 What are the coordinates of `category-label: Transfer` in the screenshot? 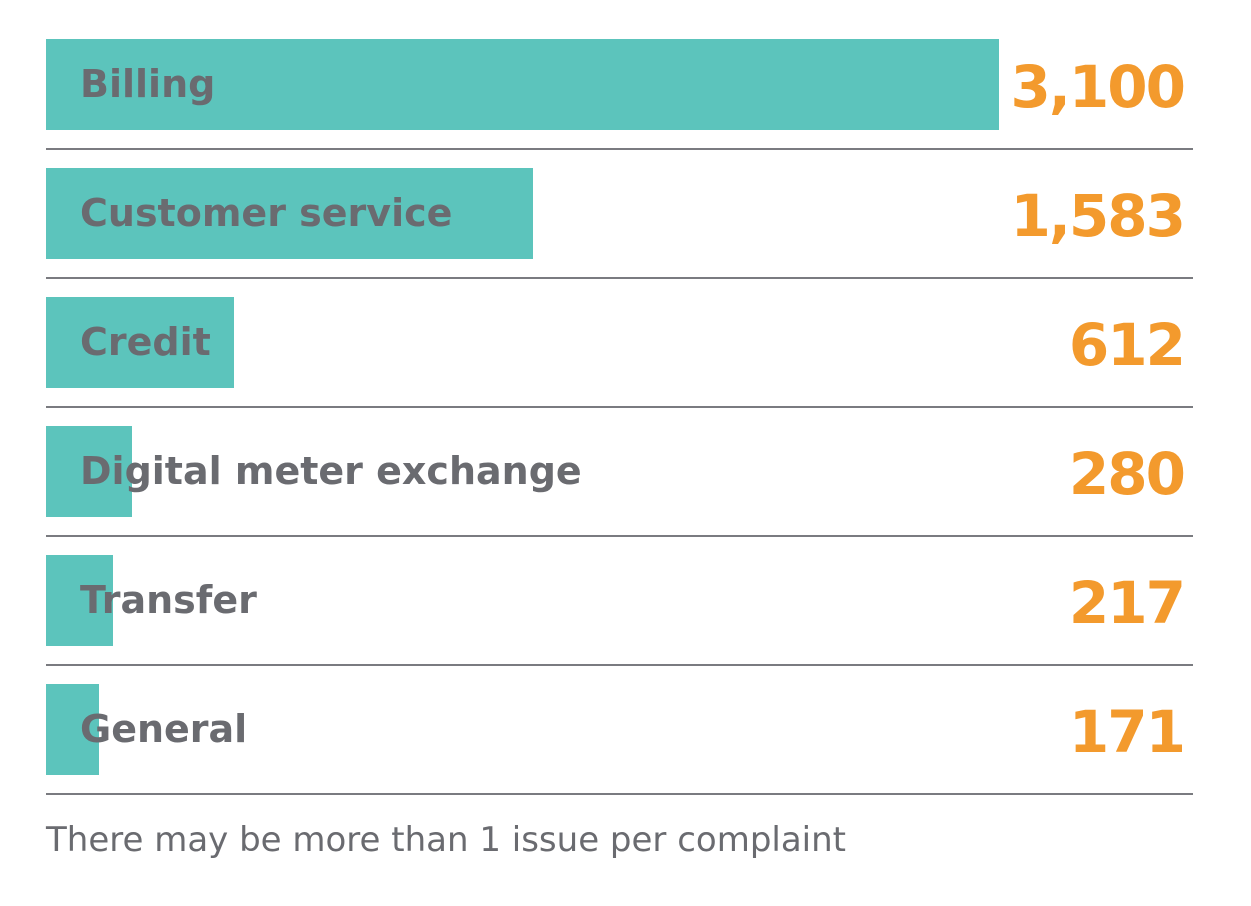 It's located at (168, 600).